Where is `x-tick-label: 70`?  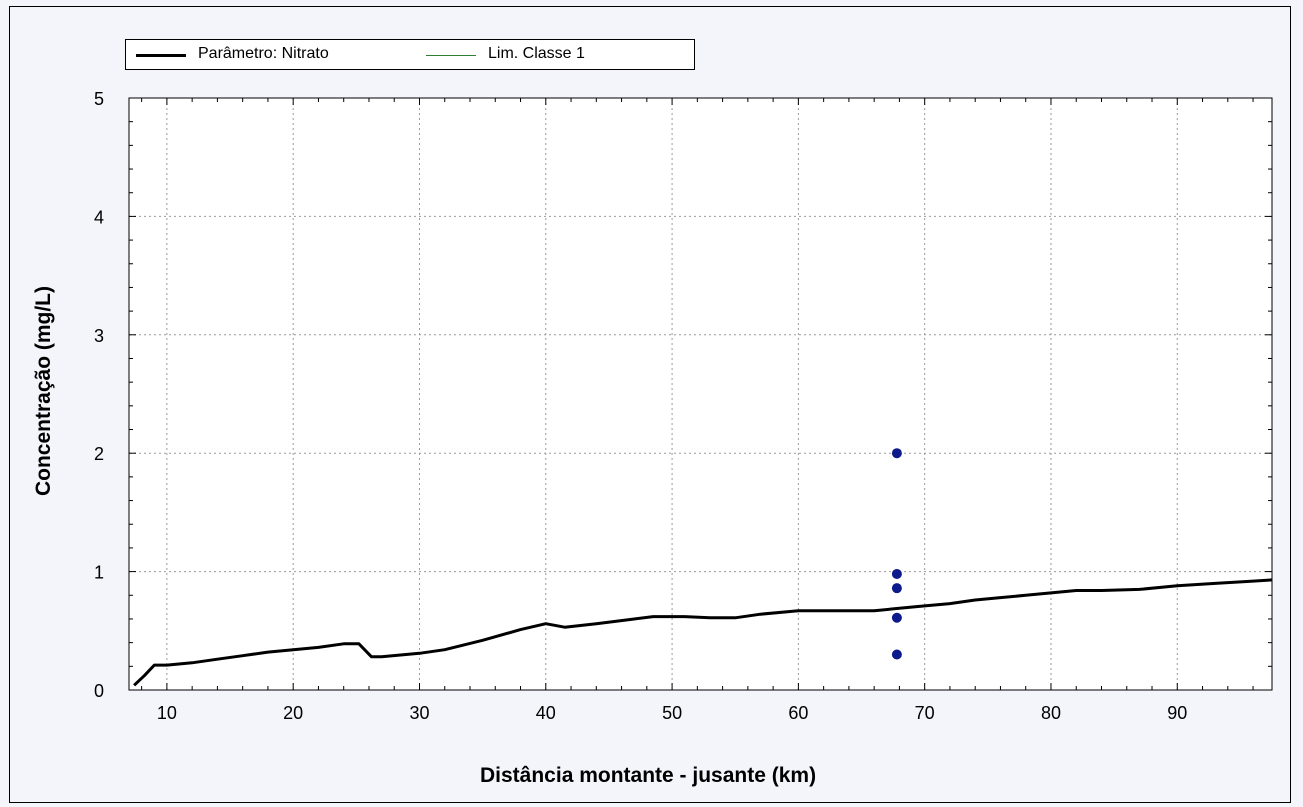 x-tick-label: 70 is located at coordinates (925, 713).